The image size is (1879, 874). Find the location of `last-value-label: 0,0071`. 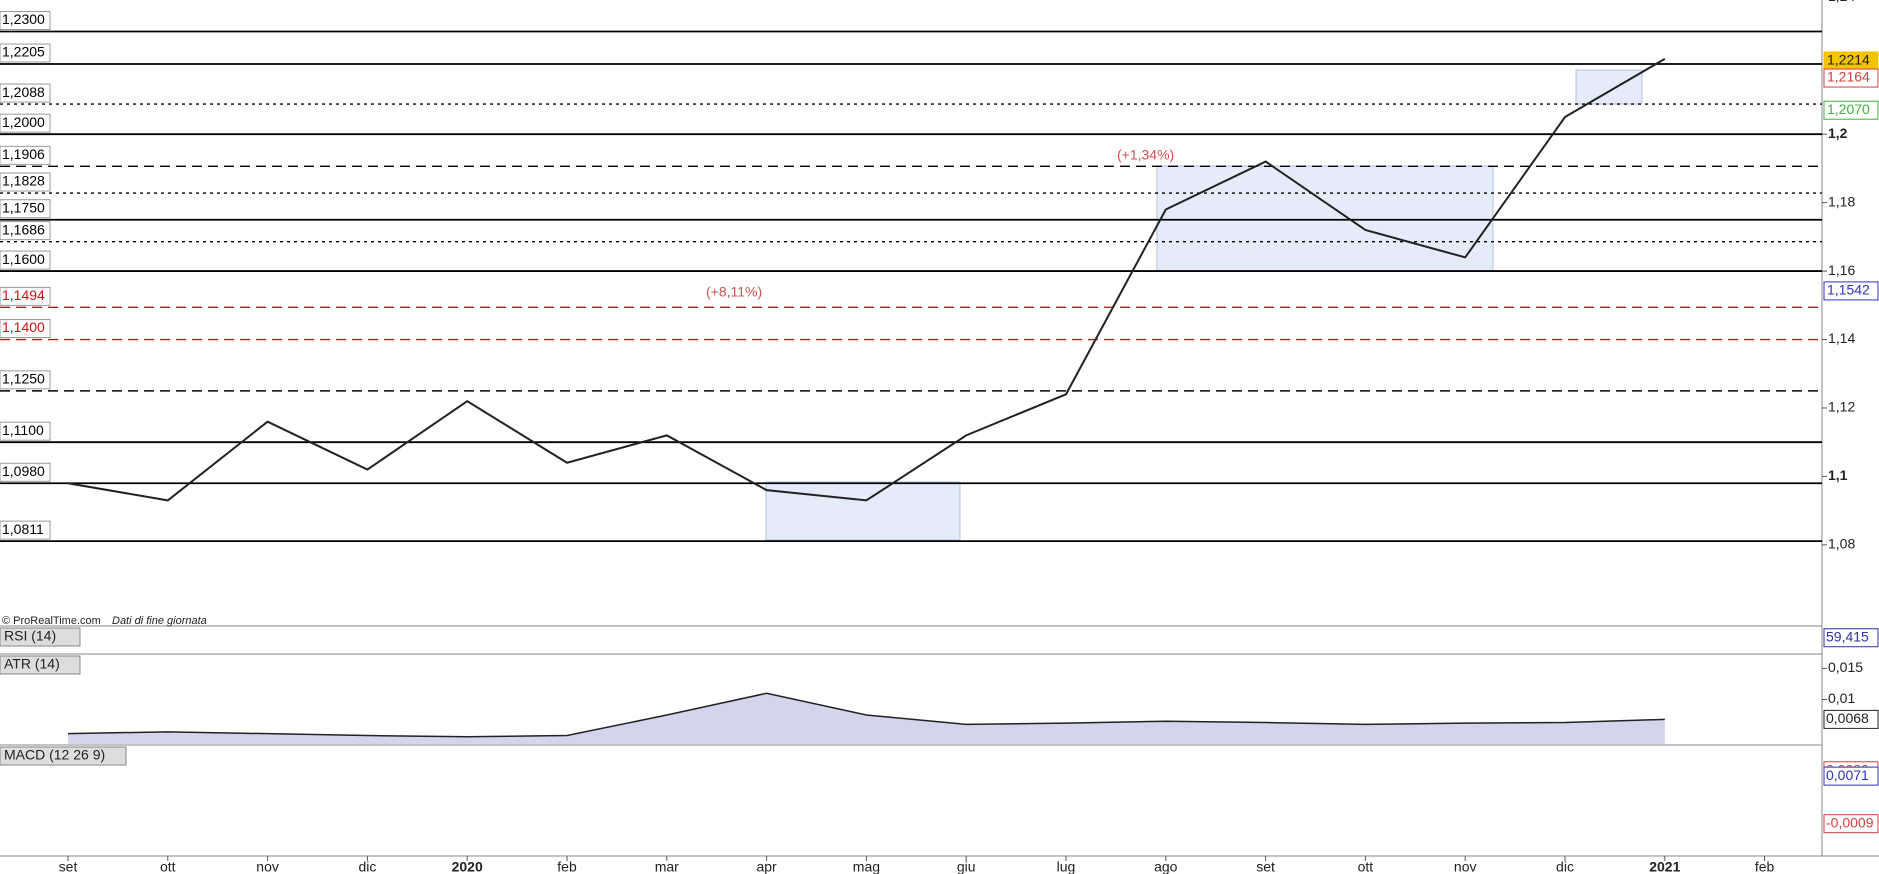

last-value-label: 0,0071 is located at coordinates (1847, 775).